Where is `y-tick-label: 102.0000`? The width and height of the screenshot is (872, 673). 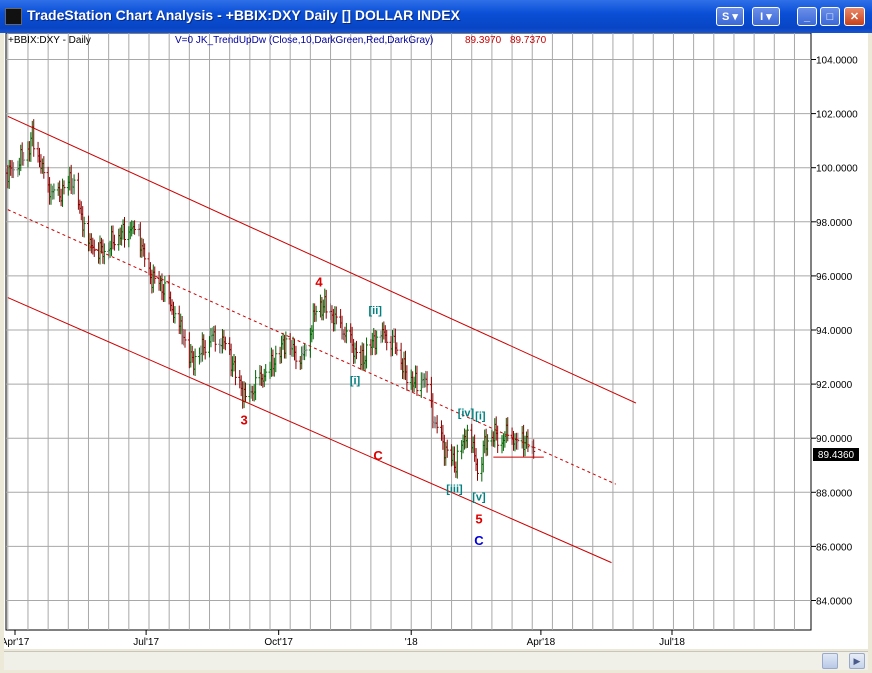
y-tick-label: 102.0000 is located at coordinates (837, 115).